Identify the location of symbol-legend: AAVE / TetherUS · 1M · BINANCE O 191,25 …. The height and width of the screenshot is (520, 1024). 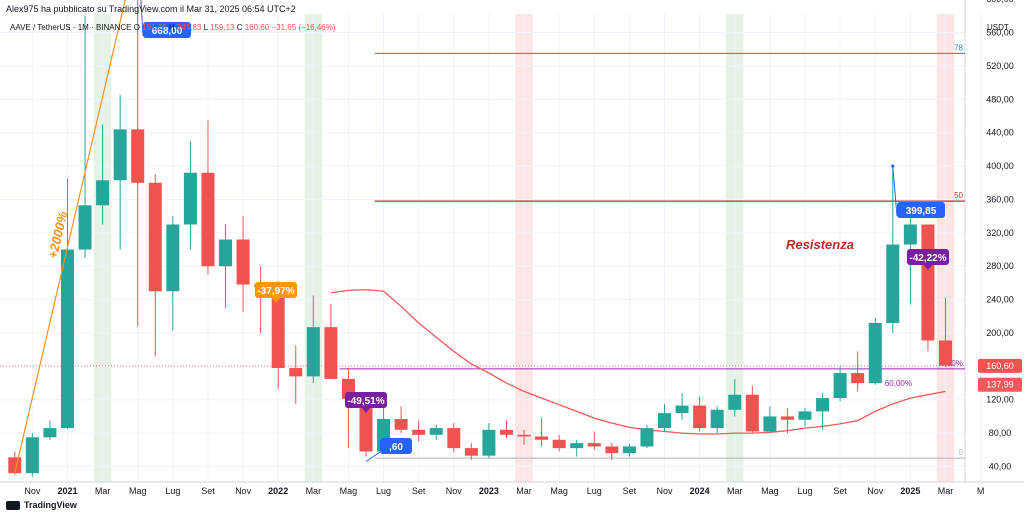
(173, 27).